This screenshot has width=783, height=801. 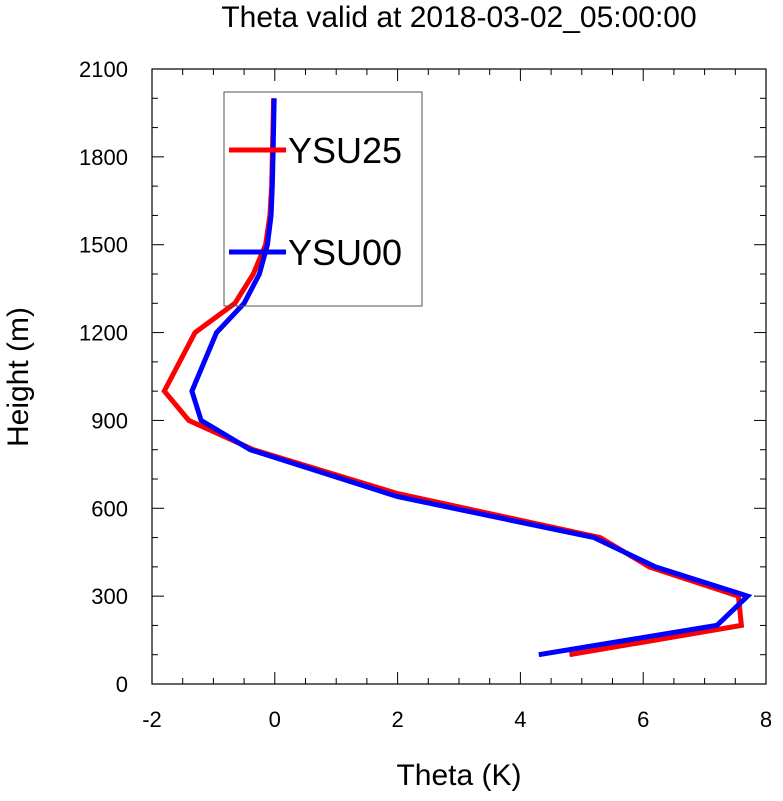 I want to click on x-tick-label: 6, so click(x=643, y=719).